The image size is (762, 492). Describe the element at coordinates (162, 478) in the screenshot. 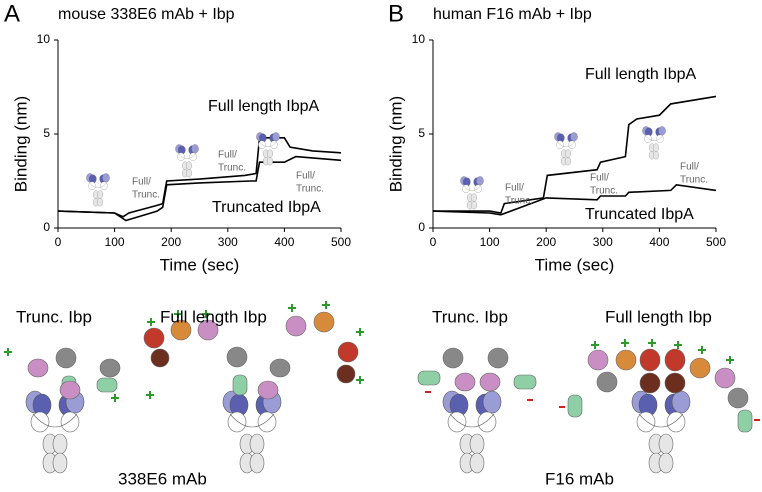

I see `diagram-label: 338E6 mAb` at that location.